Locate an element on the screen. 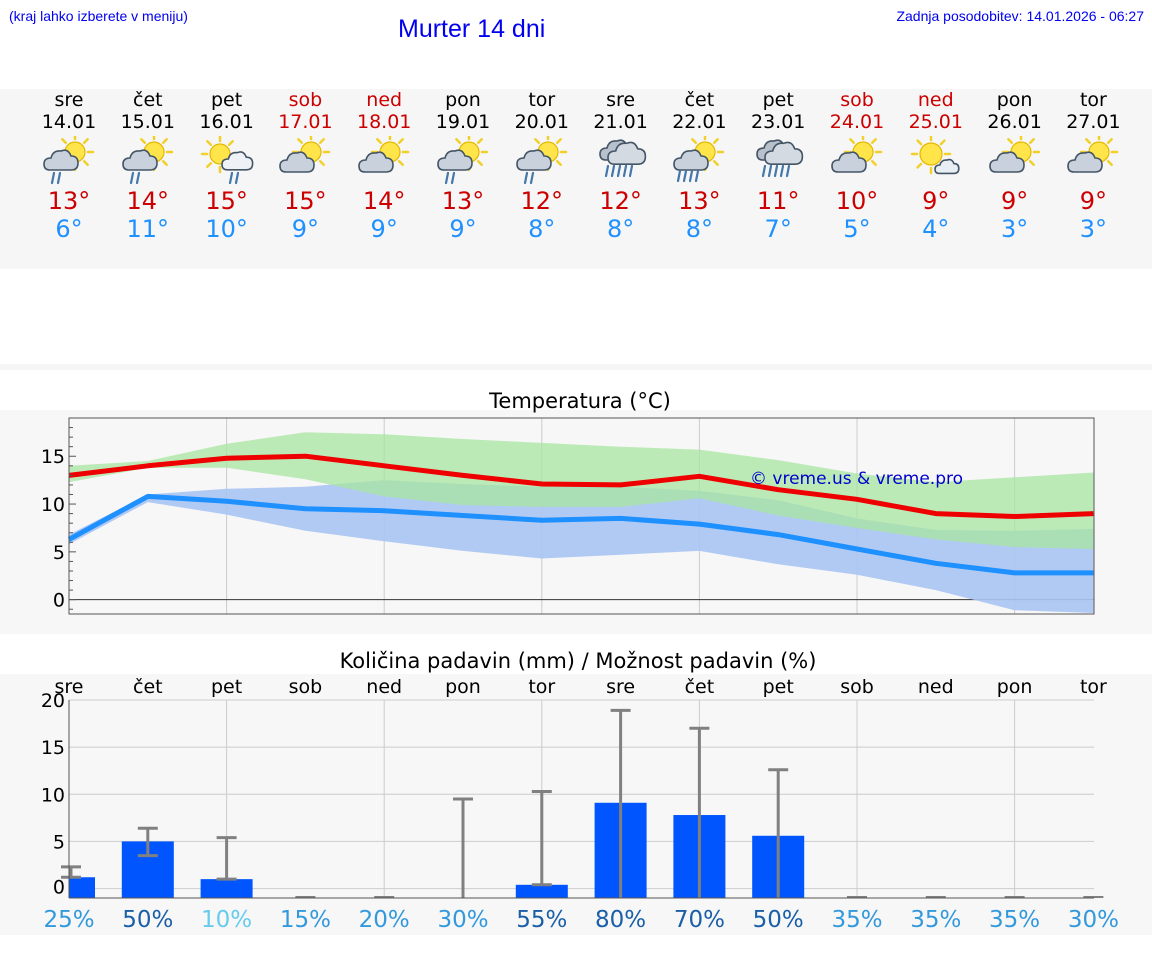 The width and height of the screenshot is (1152, 975). day-date: 15.01 is located at coordinates (147, 122).